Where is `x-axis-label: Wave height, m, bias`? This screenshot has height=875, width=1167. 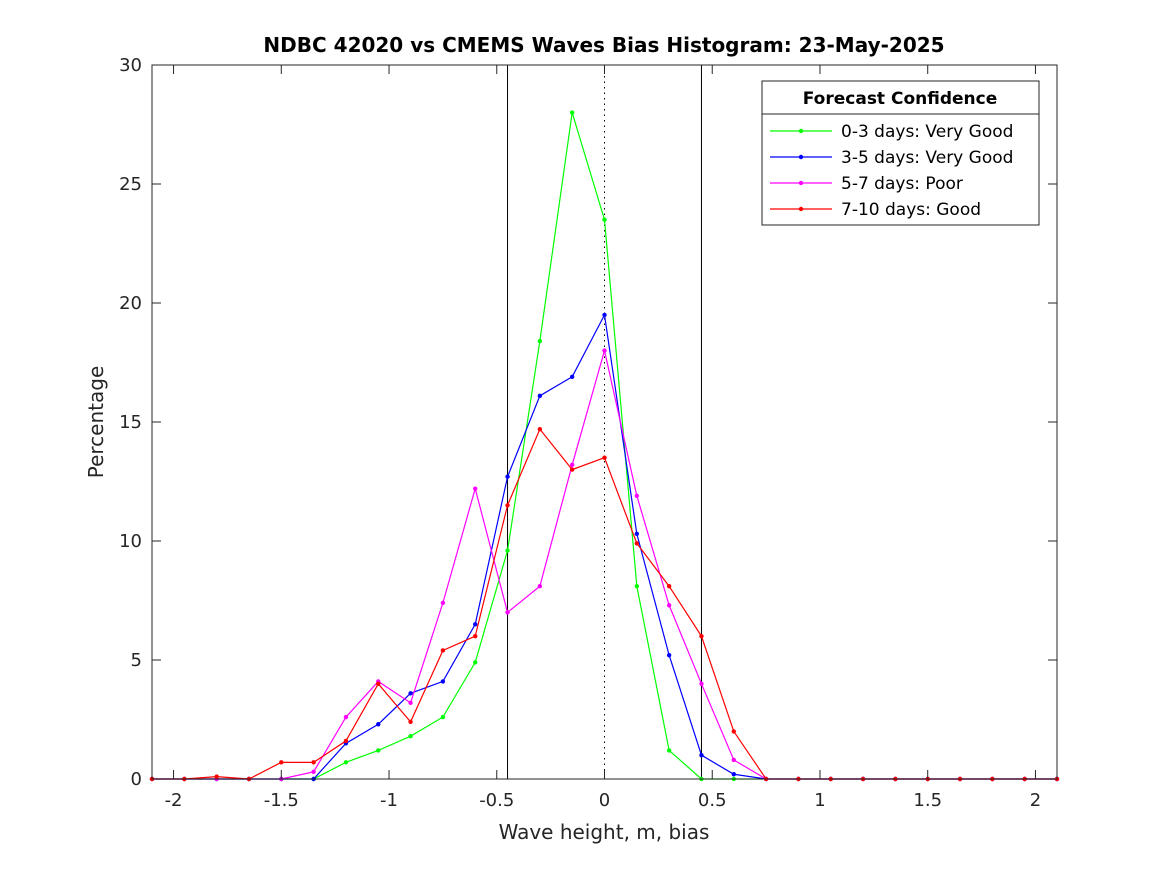 x-axis-label: Wave height, m, bias is located at coordinates (604, 832).